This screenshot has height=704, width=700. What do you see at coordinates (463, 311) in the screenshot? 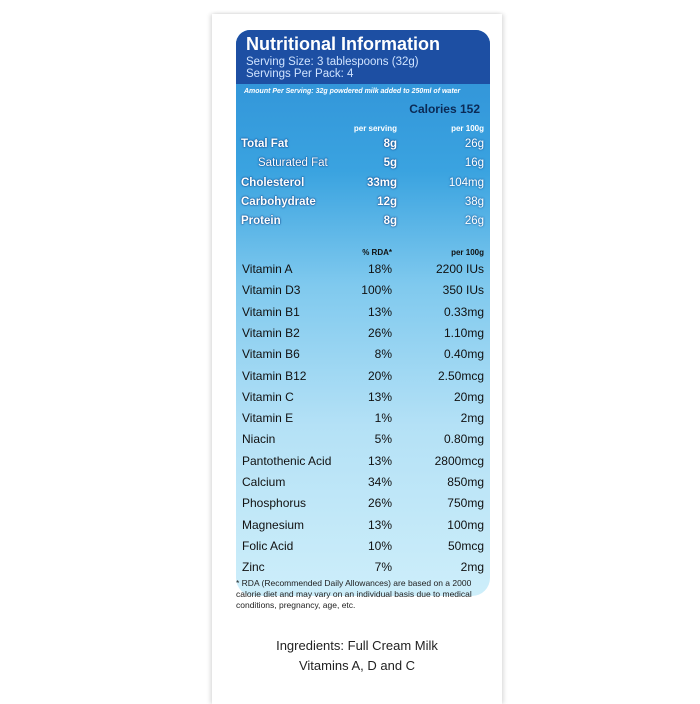
I see `per-100g: 0.33mg` at bounding box center [463, 311].